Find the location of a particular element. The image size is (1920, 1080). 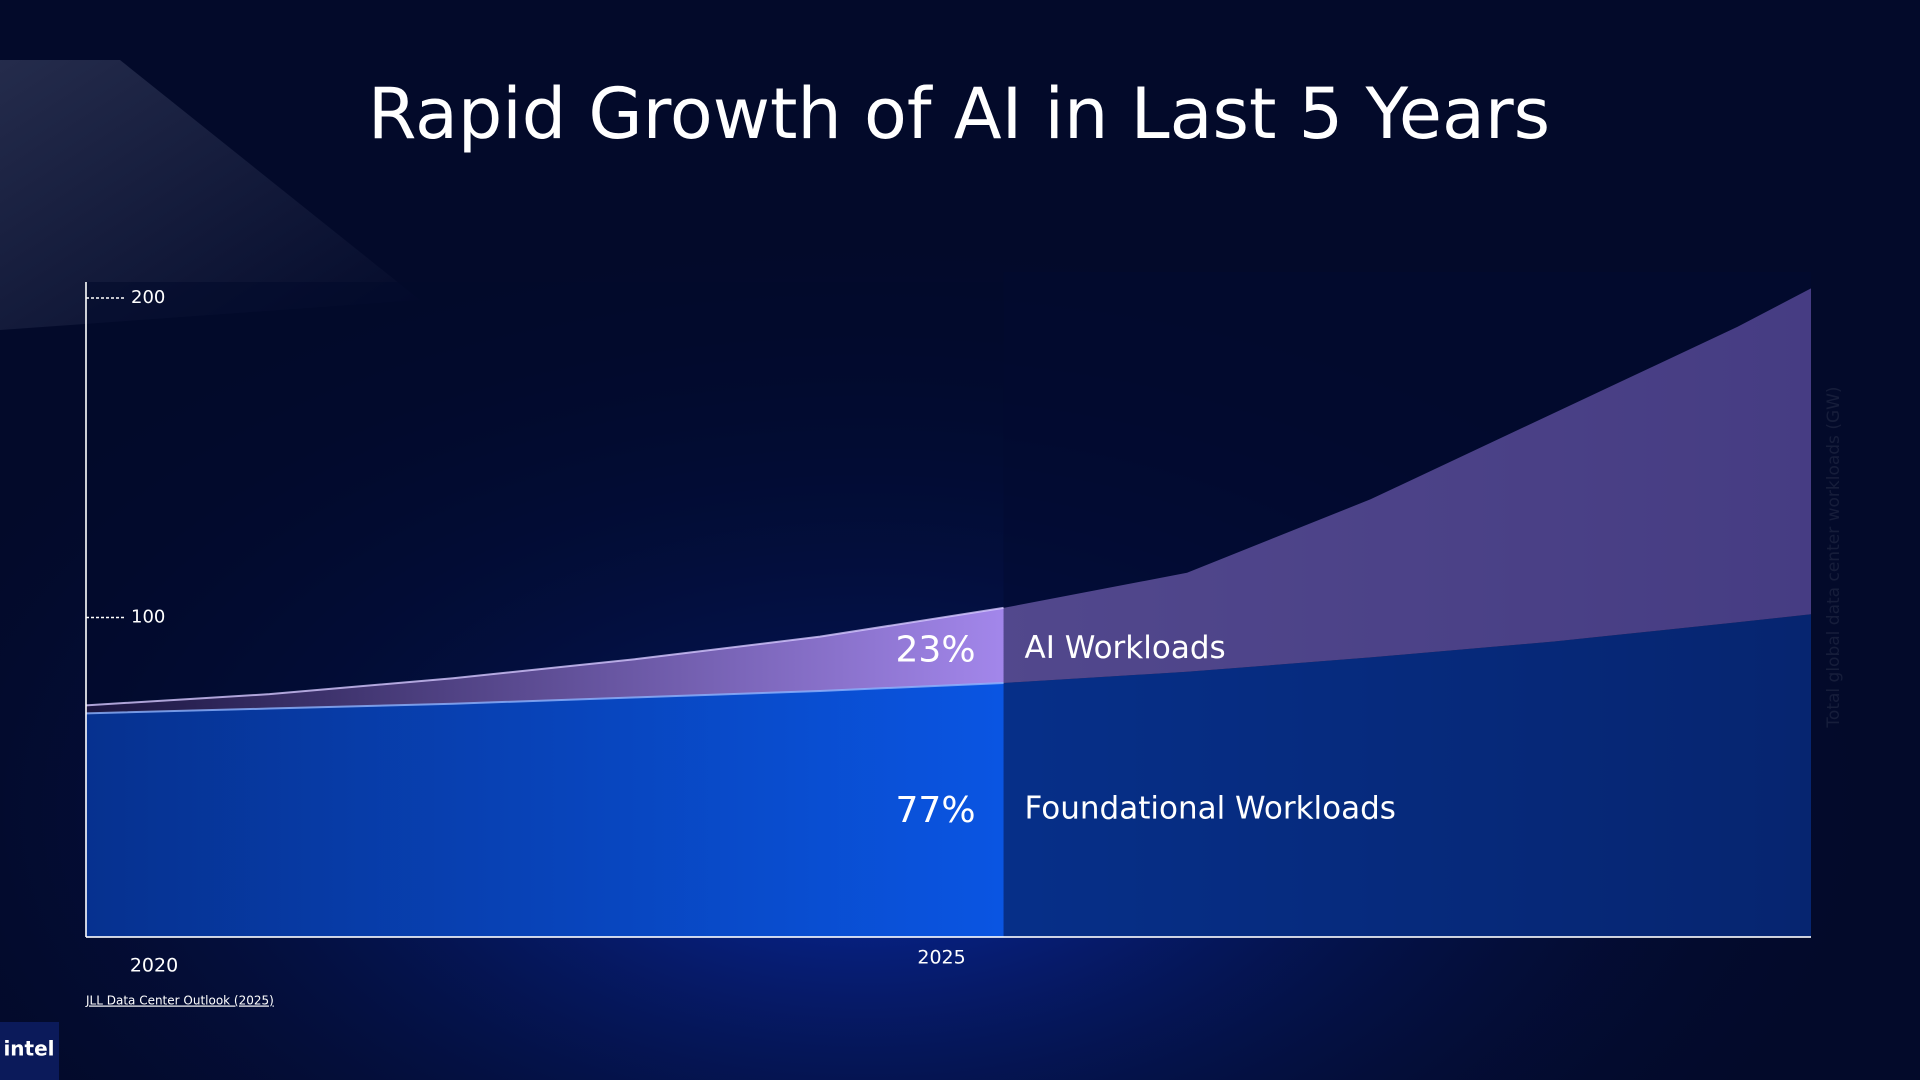

chart-title: Rapid Growth of AI in Last 5 Years is located at coordinates (959, 114).